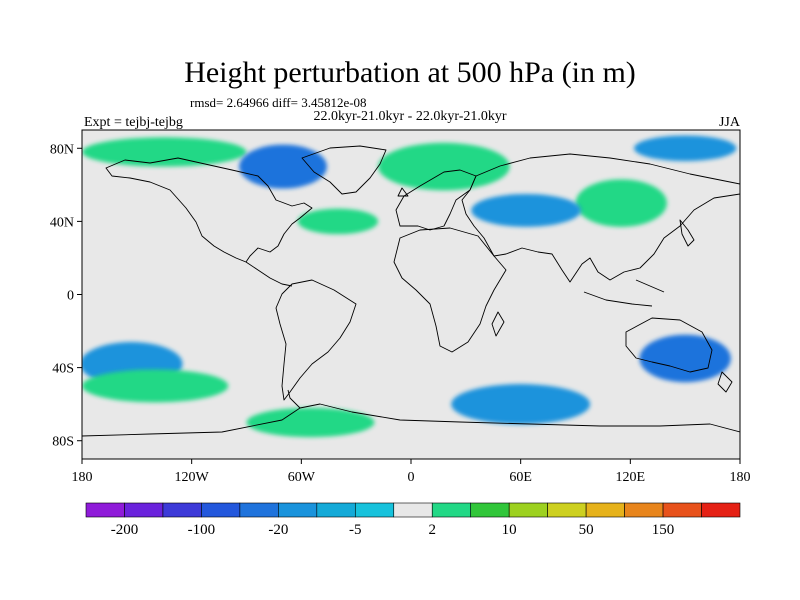  I want to click on region-south-pacific-high, so click(155, 386).